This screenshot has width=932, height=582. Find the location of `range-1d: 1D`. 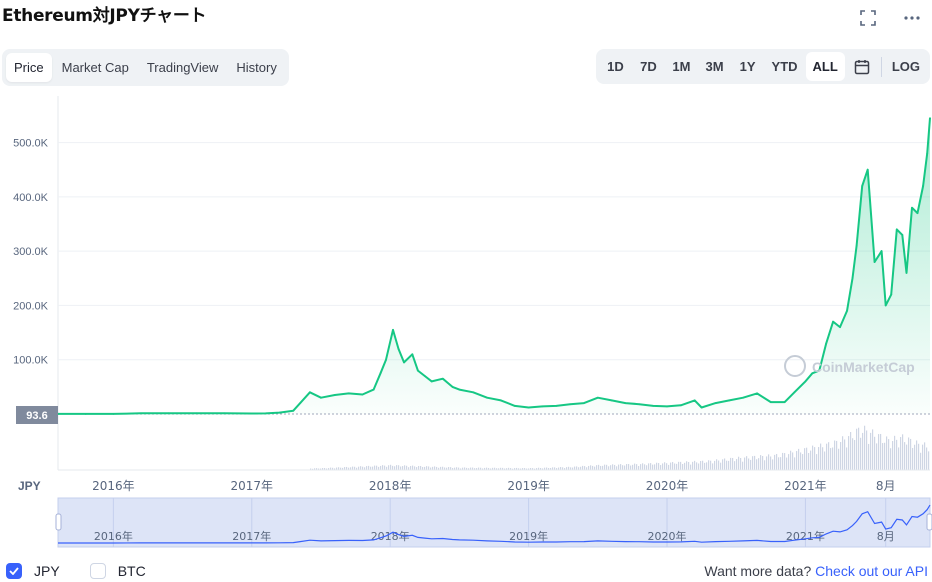

range-1d: 1D is located at coordinates (615, 66).